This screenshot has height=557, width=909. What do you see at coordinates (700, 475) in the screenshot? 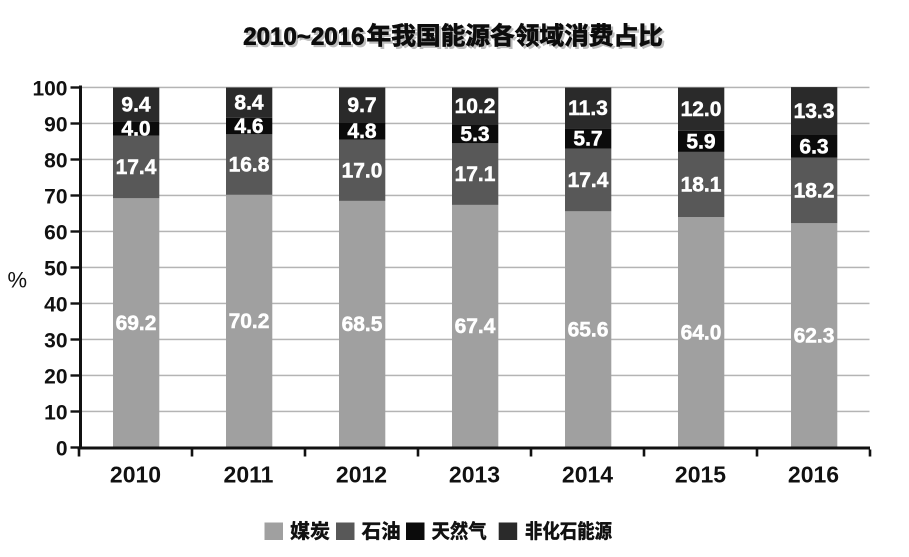
I see `svg-text: 2015` at bounding box center [700, 475].